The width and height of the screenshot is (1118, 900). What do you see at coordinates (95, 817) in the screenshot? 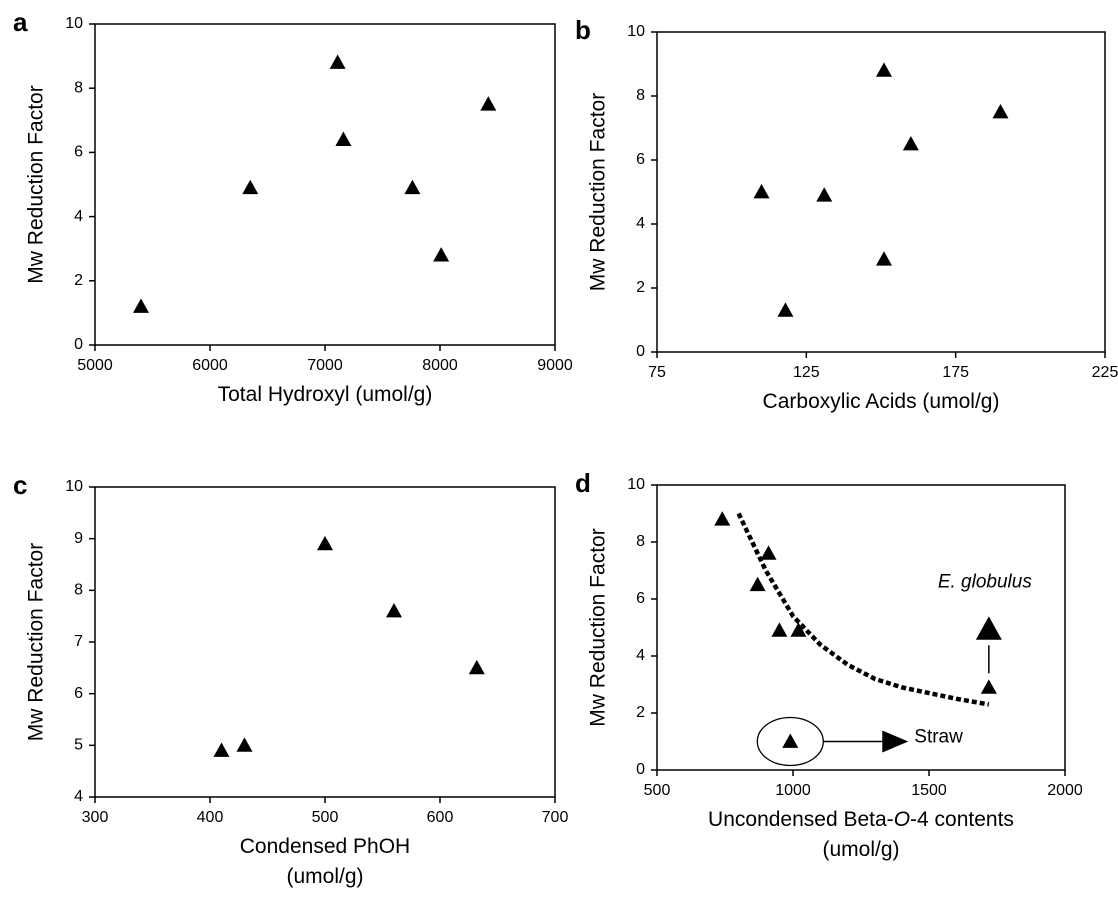
I see `x-tick-label: 300` at bounding box center [95, 817].